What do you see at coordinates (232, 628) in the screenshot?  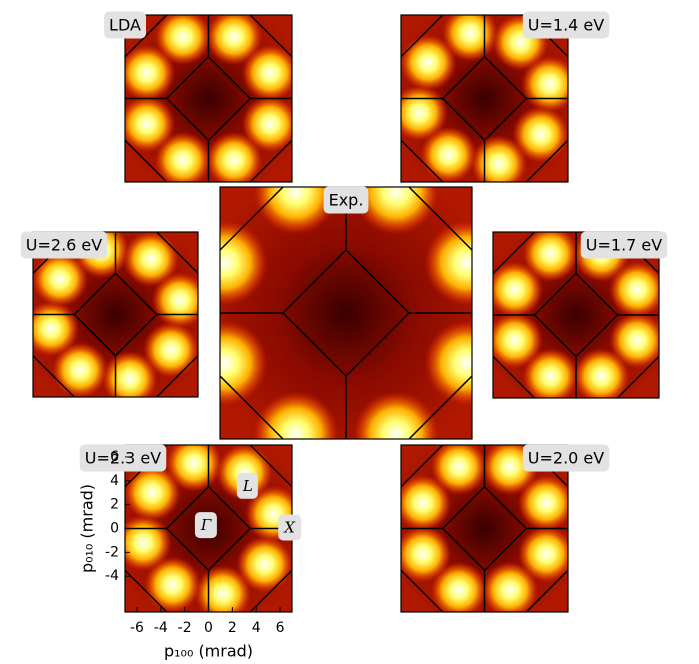 I see `x-tick-label: 2` at bounding box center [232, 628].